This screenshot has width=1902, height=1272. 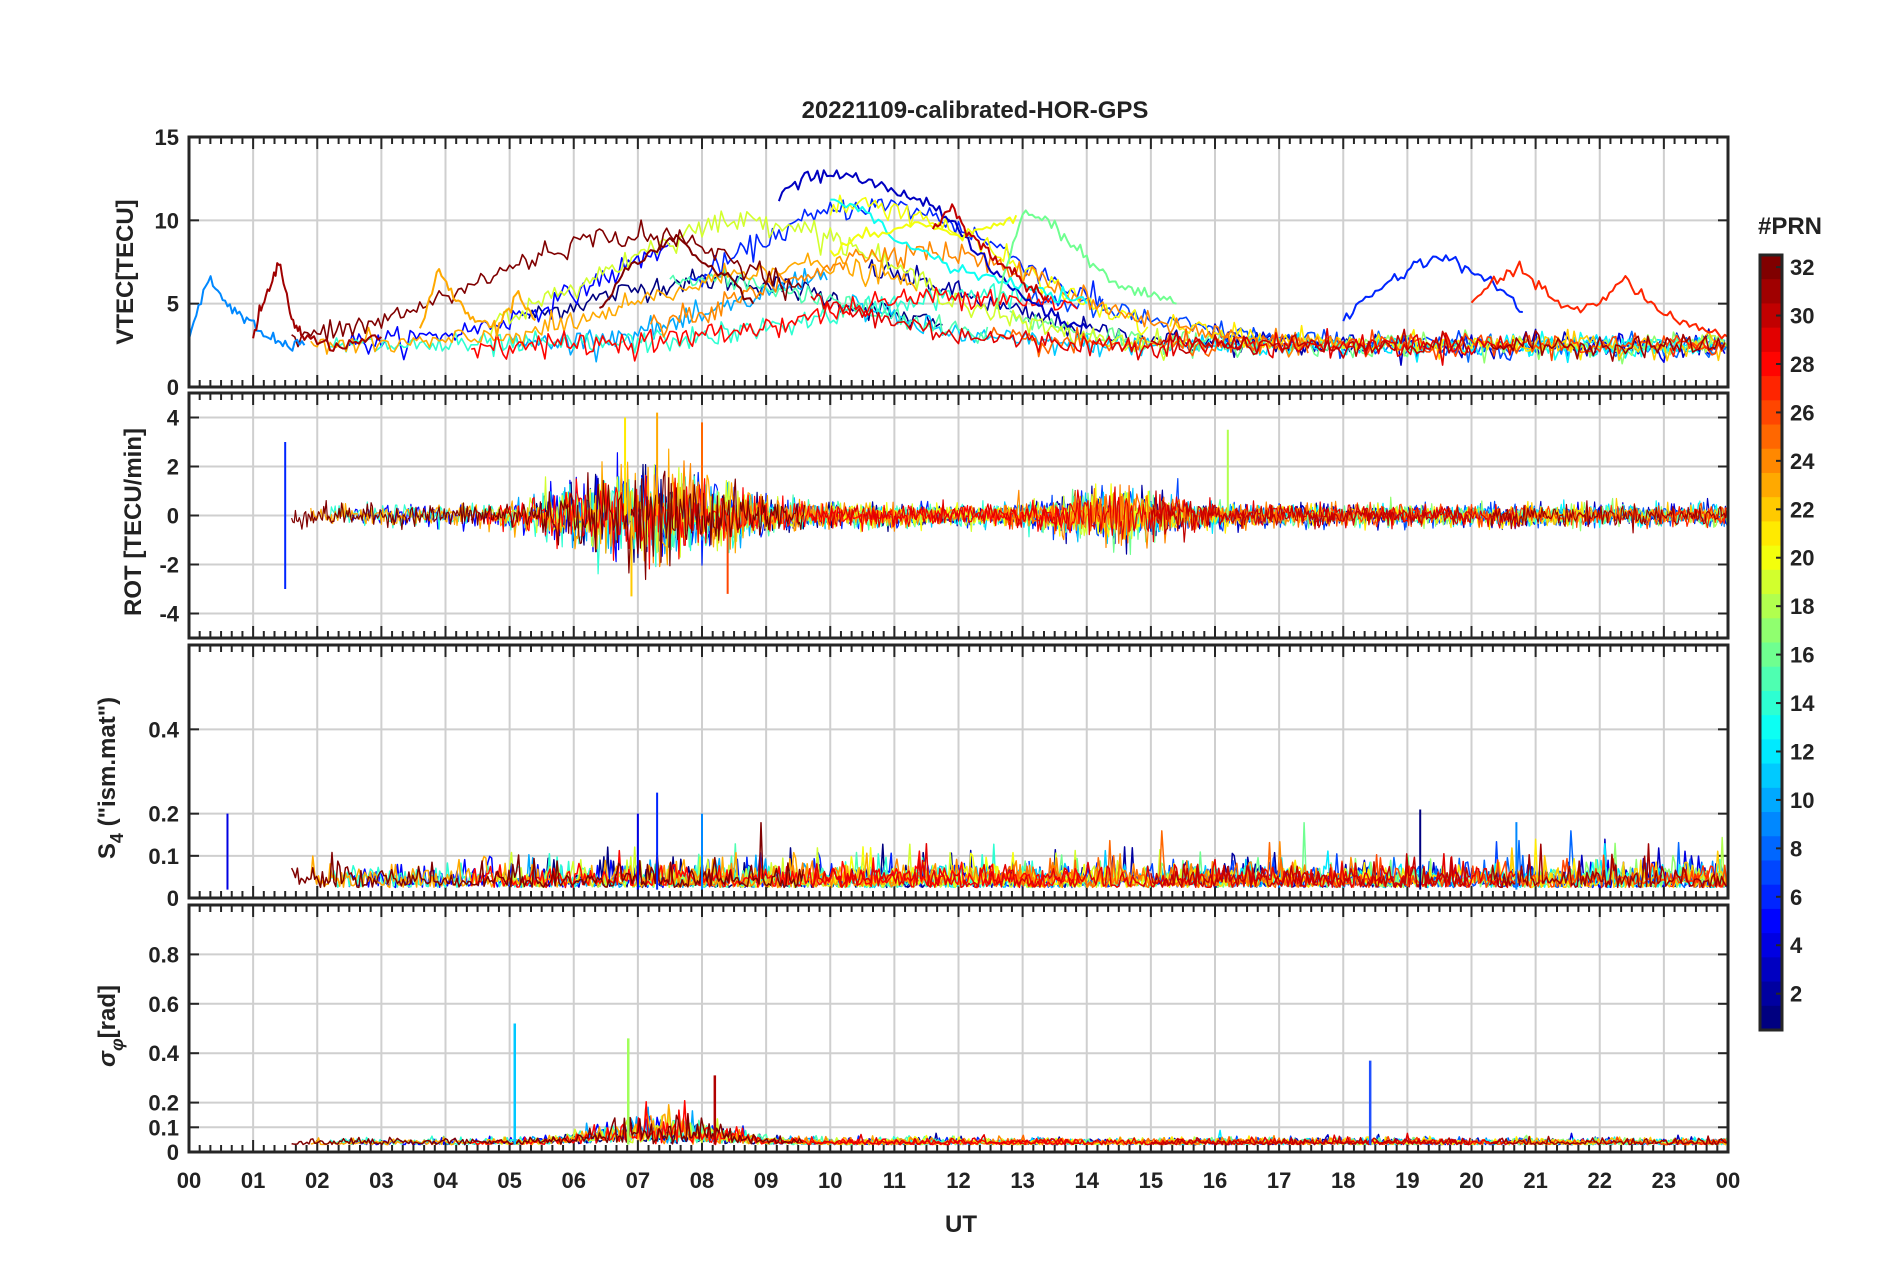 I want to click on colorbar-tick-label: 24, so click(x=1802, y=461).